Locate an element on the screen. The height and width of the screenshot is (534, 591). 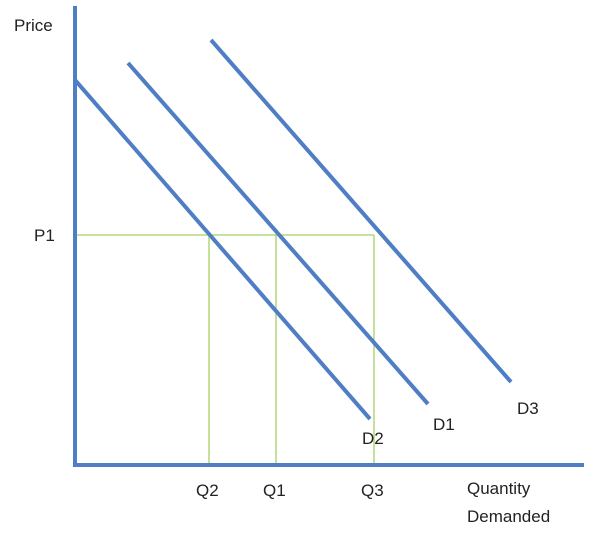
d1-label: D1 is located at coordinates (444, 424).